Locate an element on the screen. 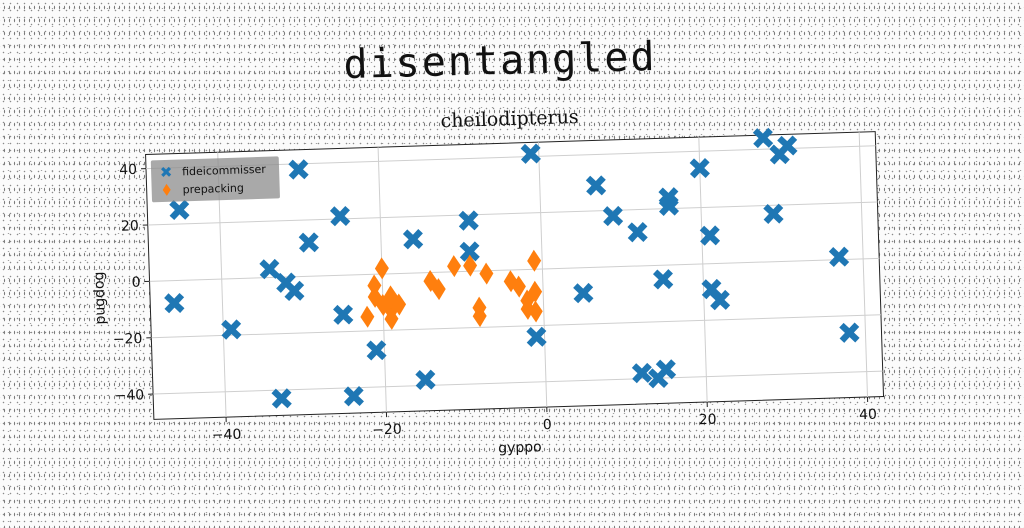 The height and width of the screenshot is (528, 1024). legend-label: prepacking is located at coordinates (213, 188).